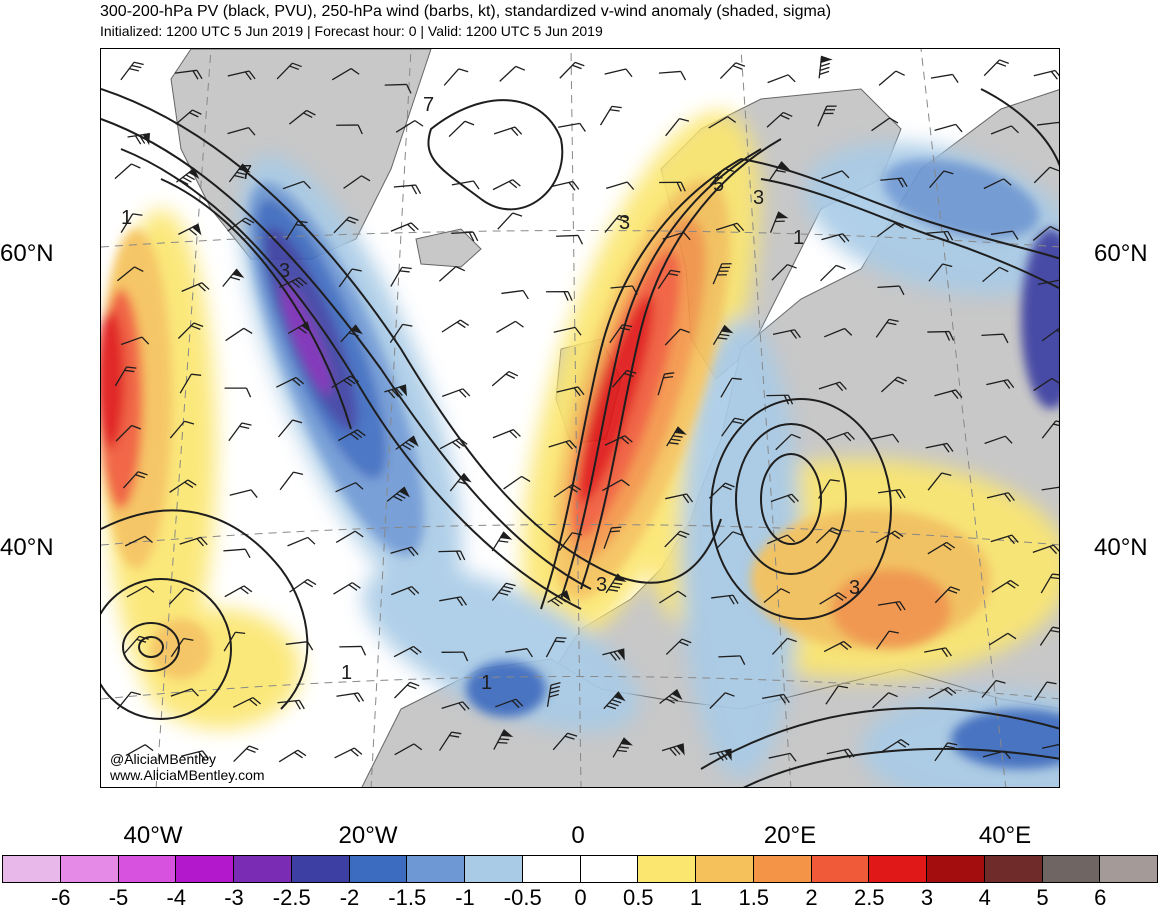 The width and height of the screenshot is (1160, 912). I want to click on contour-label: 3, so click(284, 271).